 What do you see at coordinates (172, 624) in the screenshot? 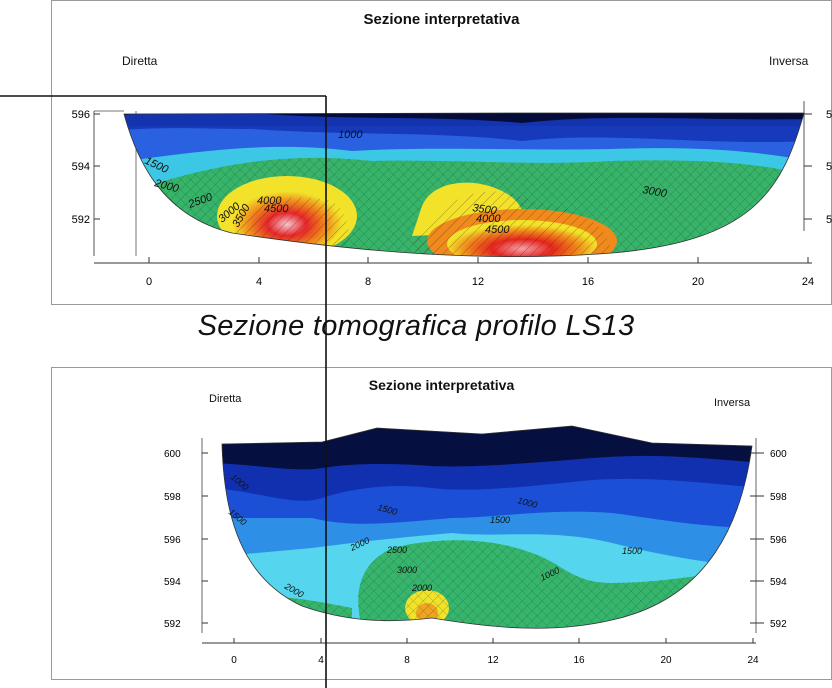
I see `bottom-y-tick: 592` at bounding box center [172, 624].